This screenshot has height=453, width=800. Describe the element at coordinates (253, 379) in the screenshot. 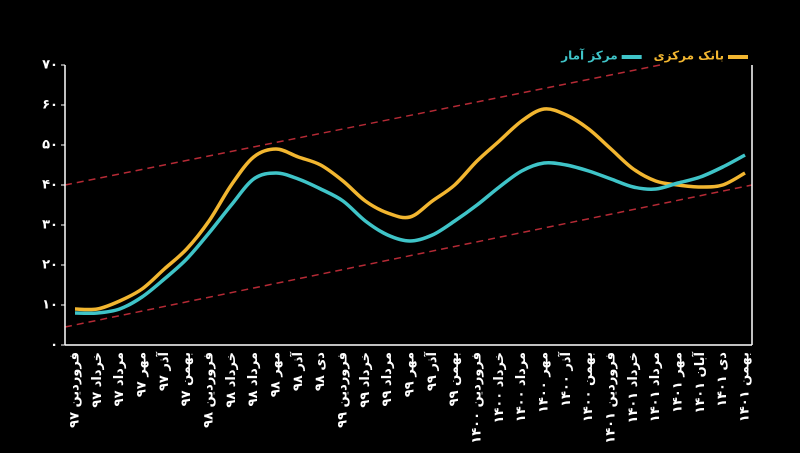

I see `x-tick-label: مرداد ۹۸` at that location.